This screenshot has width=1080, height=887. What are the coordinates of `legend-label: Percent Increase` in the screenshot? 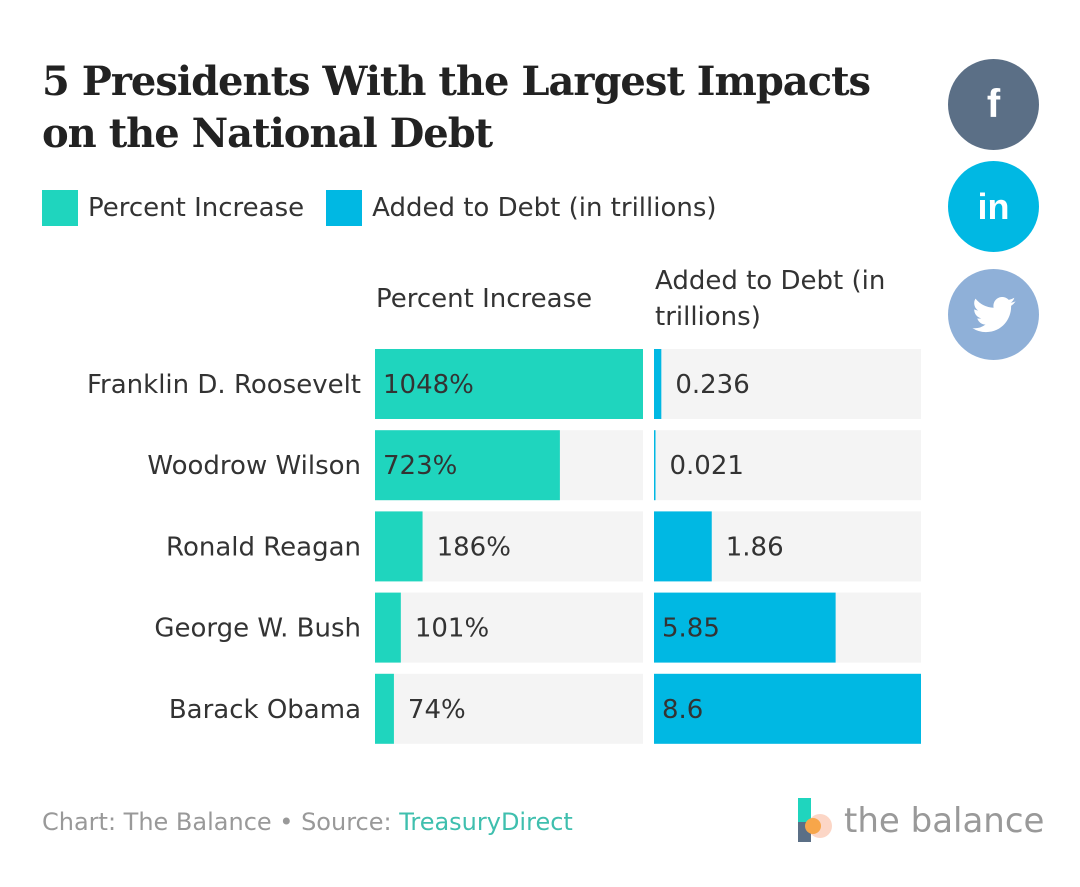 It's located at (196, 208).